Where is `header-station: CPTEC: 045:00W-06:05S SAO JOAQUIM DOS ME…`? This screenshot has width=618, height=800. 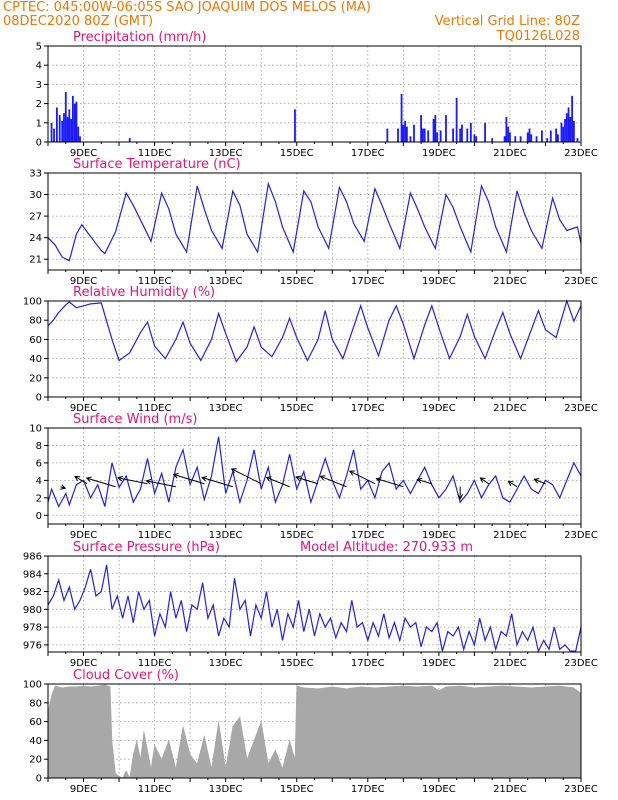
header-station: CPTEC: 045:00W-06:05S SAO JOAQUIM DOS ME… is located at coordinates (187, 7).